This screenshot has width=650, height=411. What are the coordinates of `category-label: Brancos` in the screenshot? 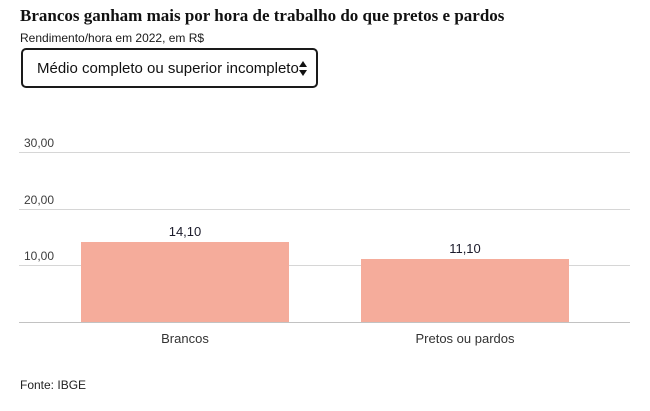 It's located at (185, 338).